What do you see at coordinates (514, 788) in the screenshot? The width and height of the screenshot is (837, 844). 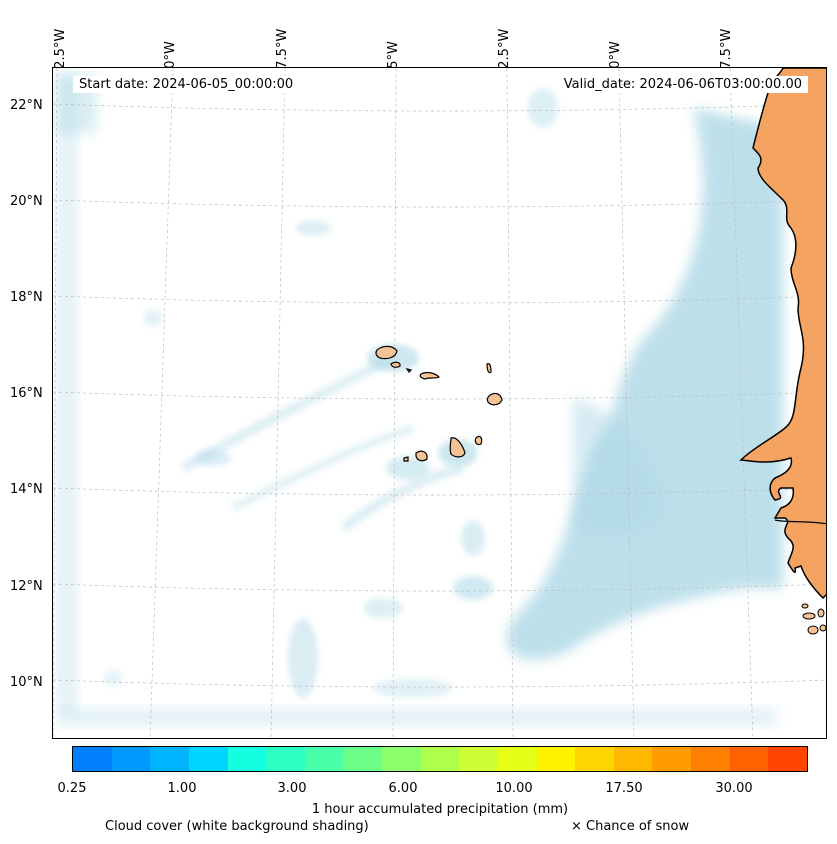 I see `colorbar-tick-10-00: 10.00` at bounding box center [514, 788].